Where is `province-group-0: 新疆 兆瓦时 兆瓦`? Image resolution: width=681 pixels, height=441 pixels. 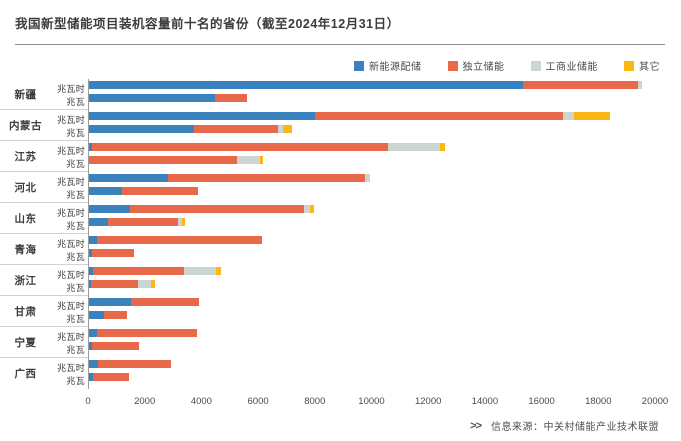 province-group-0: 新疆 兆瓦时 兆瓦 is located at coordinates (340, 94).